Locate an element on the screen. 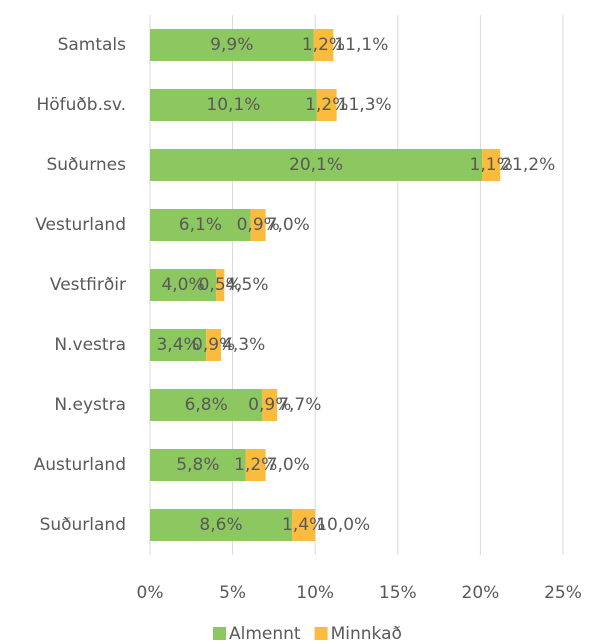  data-label: 5,8% is located at coordinates (197, 465).